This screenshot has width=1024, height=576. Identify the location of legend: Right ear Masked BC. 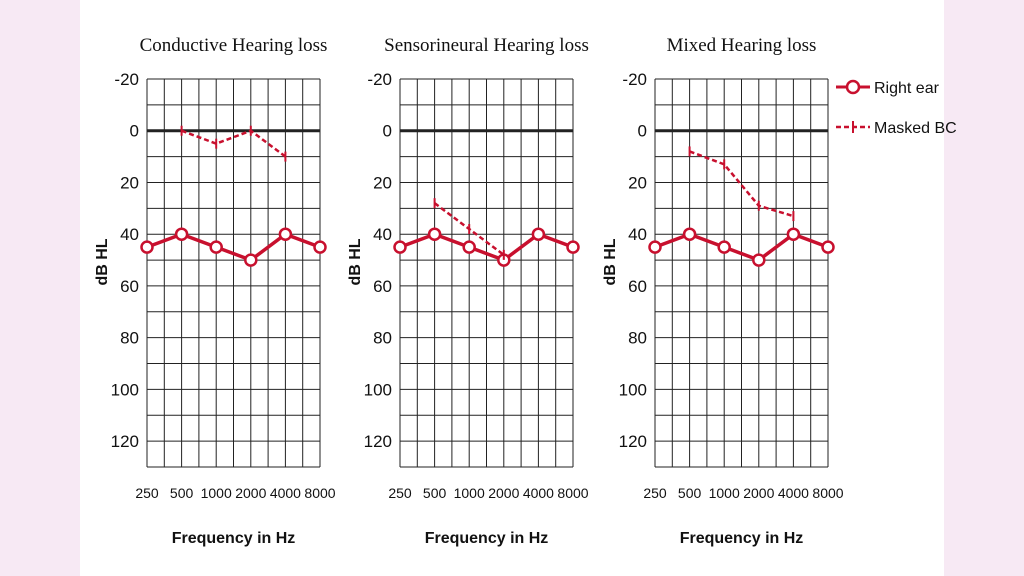
(896, 108).